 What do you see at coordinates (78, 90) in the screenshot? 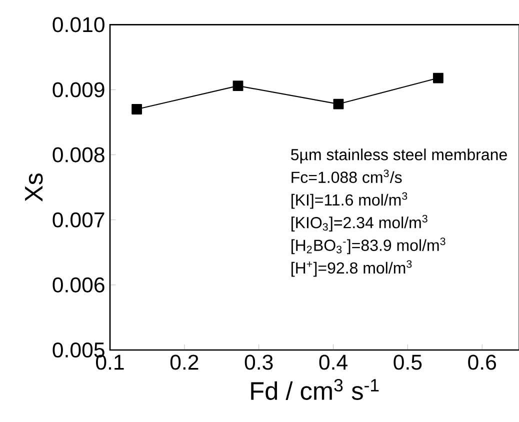
I see `y-tick-label: 0.009` at bounding box center [78, 90].